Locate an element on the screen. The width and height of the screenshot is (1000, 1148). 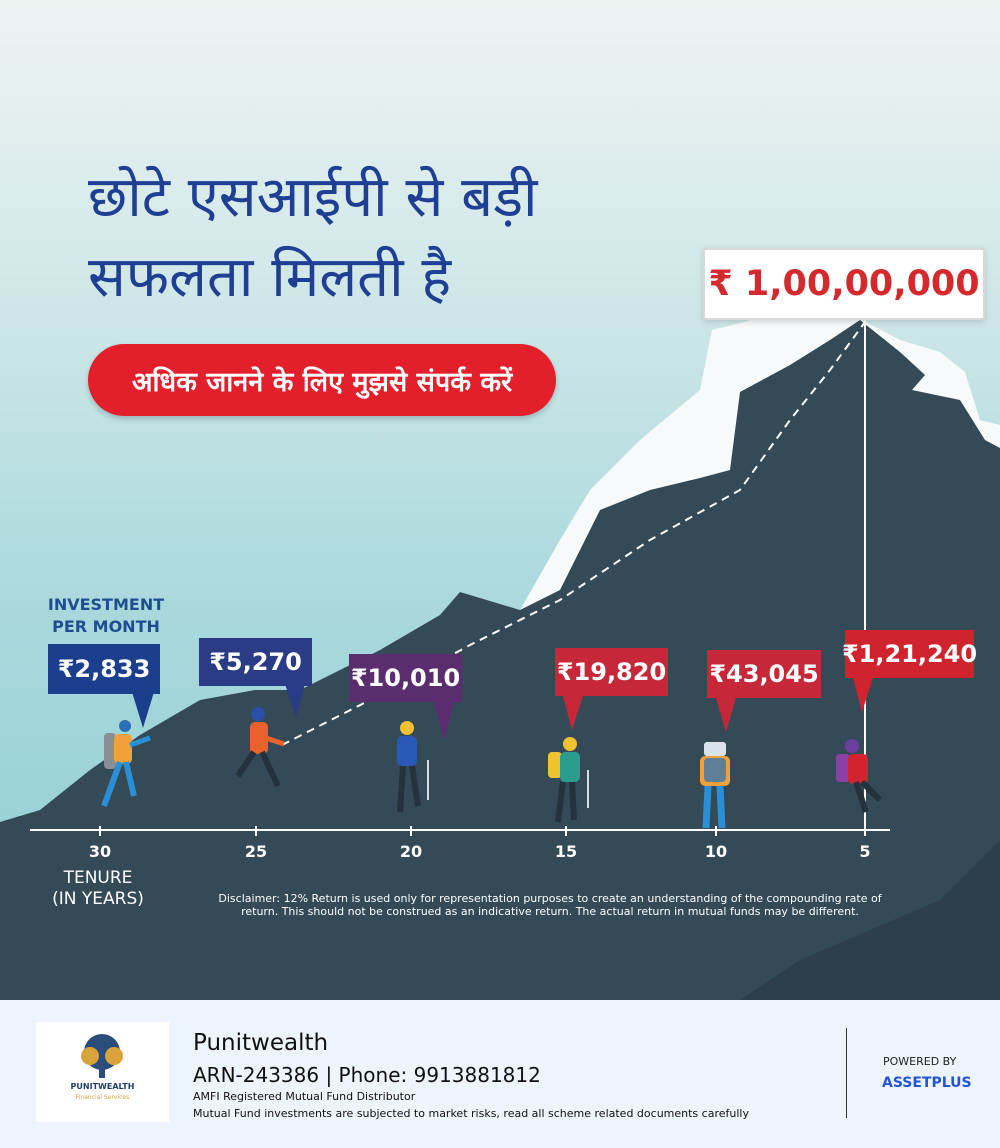
tenure-tick-5: 5 is located at coordinates (865, 851).